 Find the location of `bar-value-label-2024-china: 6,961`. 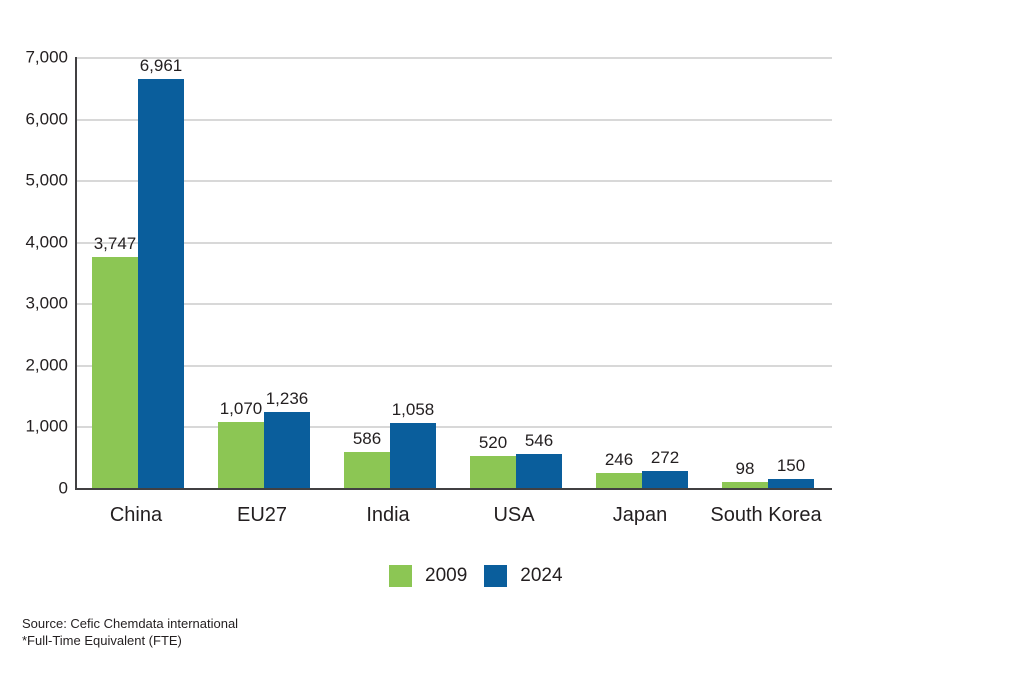

bar-value-label-2024-china: 6,961 is located at coordinates (161, 65).